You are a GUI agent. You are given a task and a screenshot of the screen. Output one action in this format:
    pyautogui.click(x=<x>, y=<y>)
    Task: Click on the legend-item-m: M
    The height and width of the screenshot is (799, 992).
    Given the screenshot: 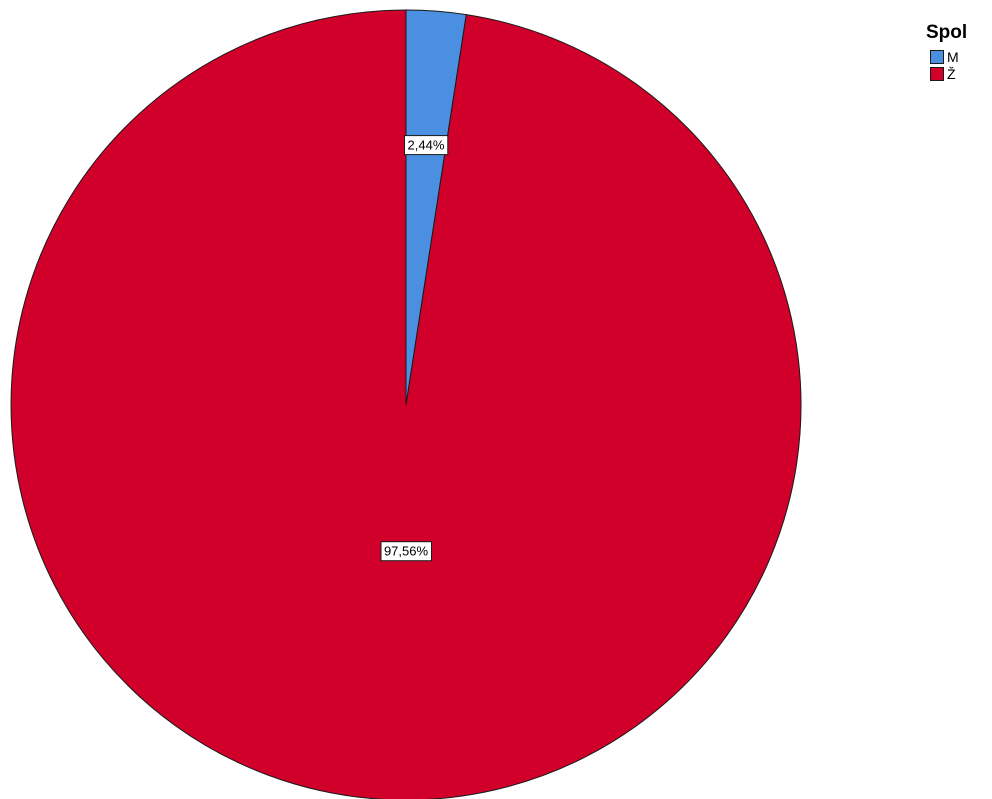 What is the action you would take?
    pyautogui.click(x=948, y=56)
    